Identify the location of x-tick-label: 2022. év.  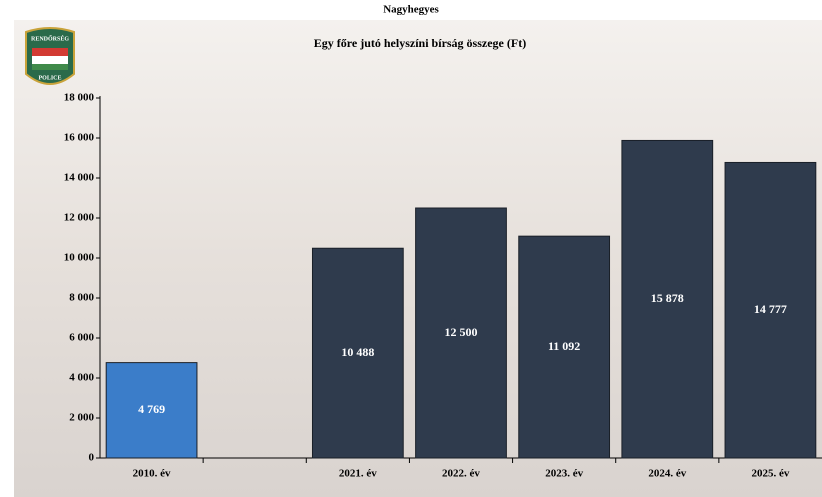
(461, 474).